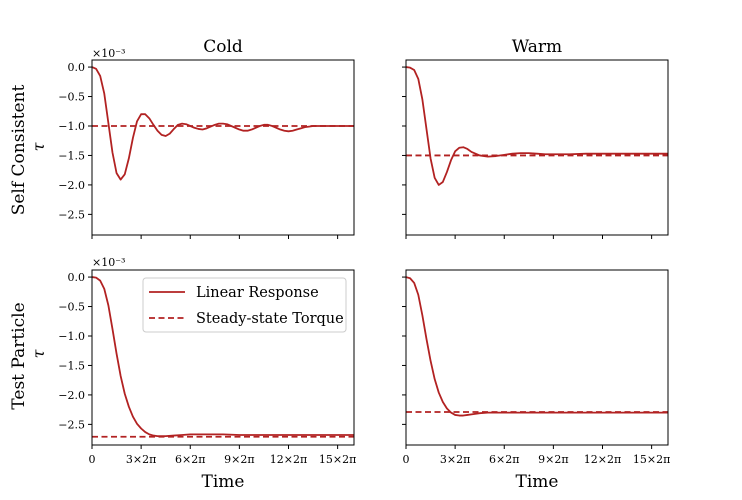 Image resolution: width=742 pixels, height=500 pixels. I want to click on column-title-warm: Warm, so click(537, 47).